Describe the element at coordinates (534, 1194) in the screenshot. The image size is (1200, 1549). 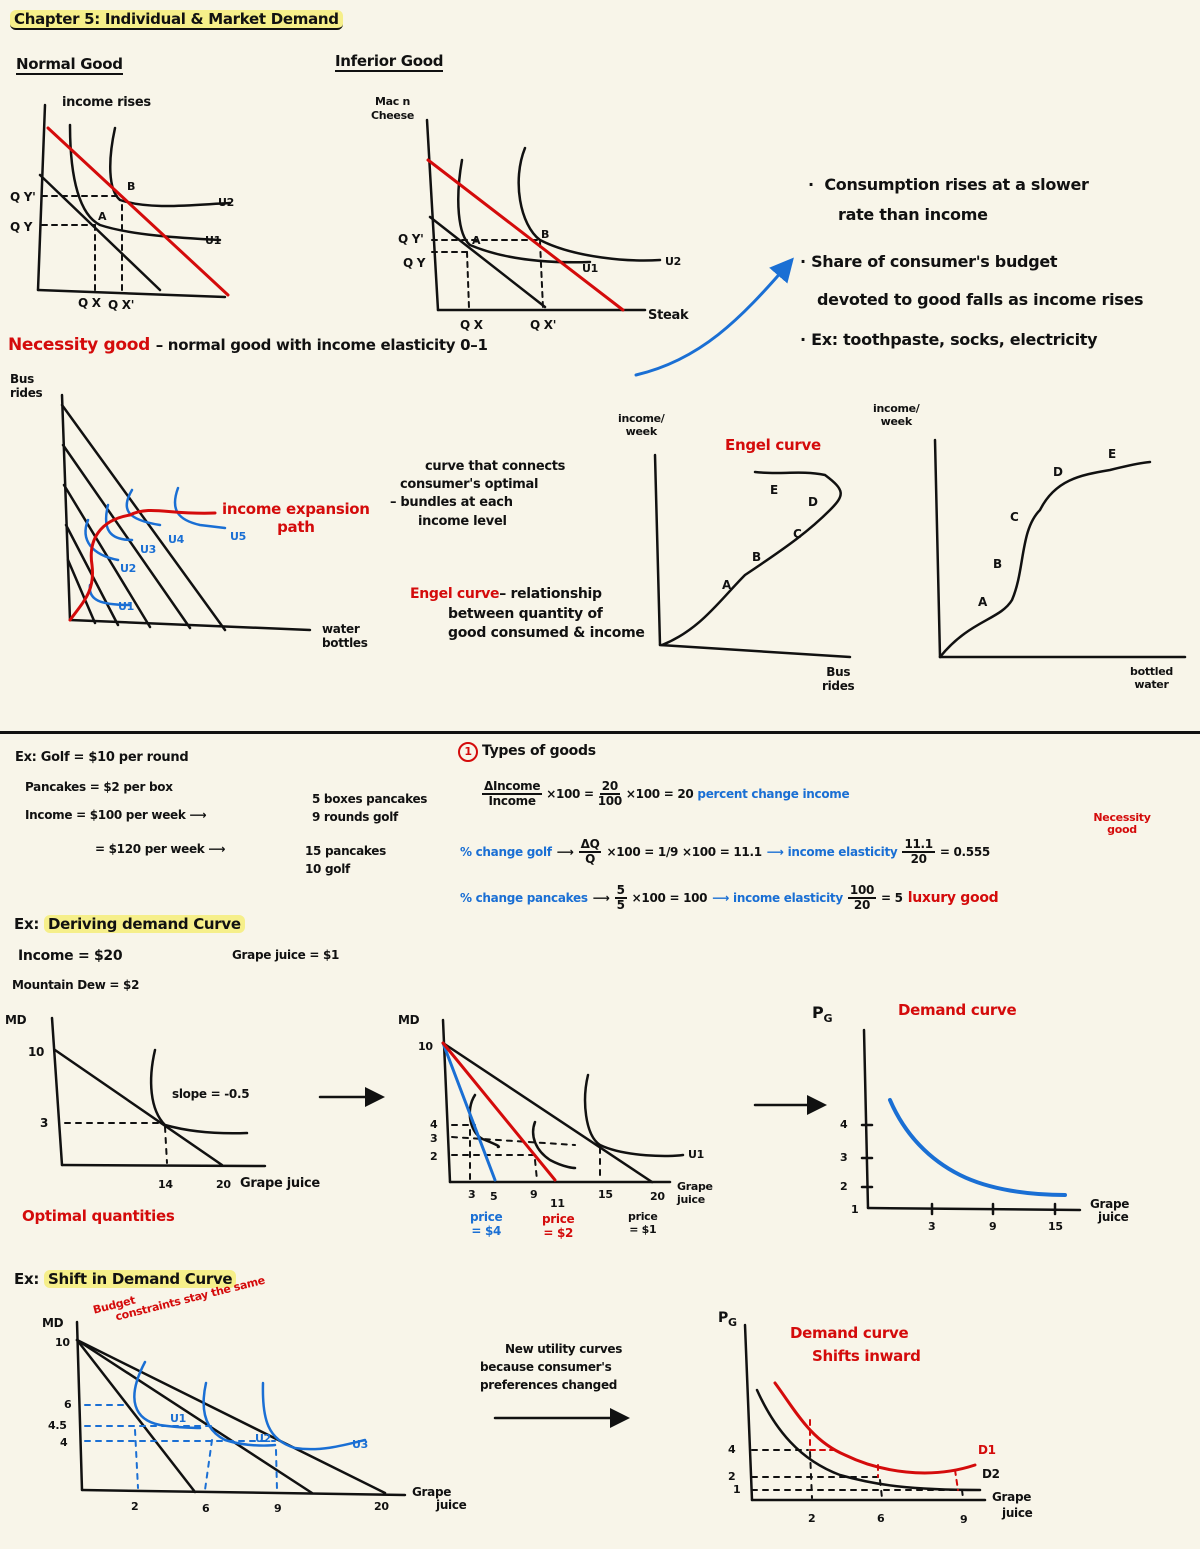
I see `dg2-x-tick-9: 9` at that location.